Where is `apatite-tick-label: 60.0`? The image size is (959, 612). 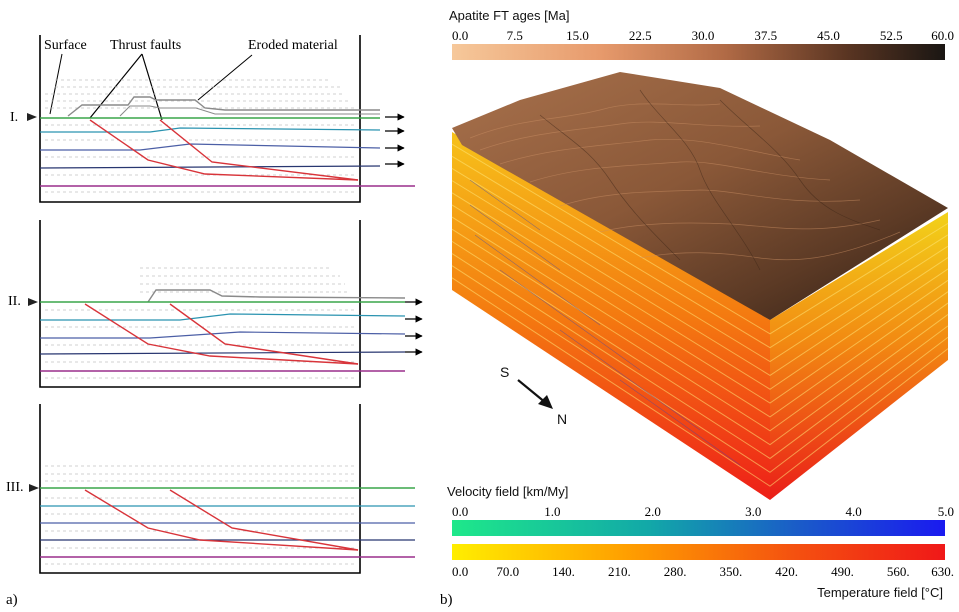
apatite-tick-label: 60.0 is located at coordinates (942, 35).